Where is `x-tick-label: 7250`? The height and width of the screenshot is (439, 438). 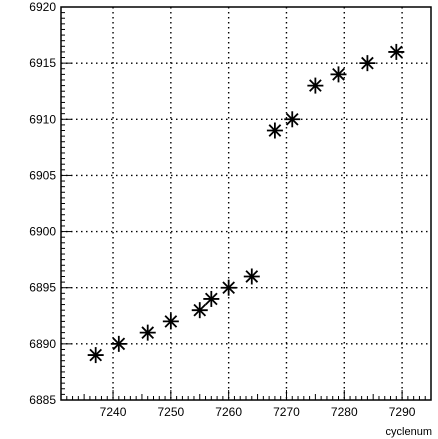
x-tick-label: 7250 is located at coordinates (170, 412).